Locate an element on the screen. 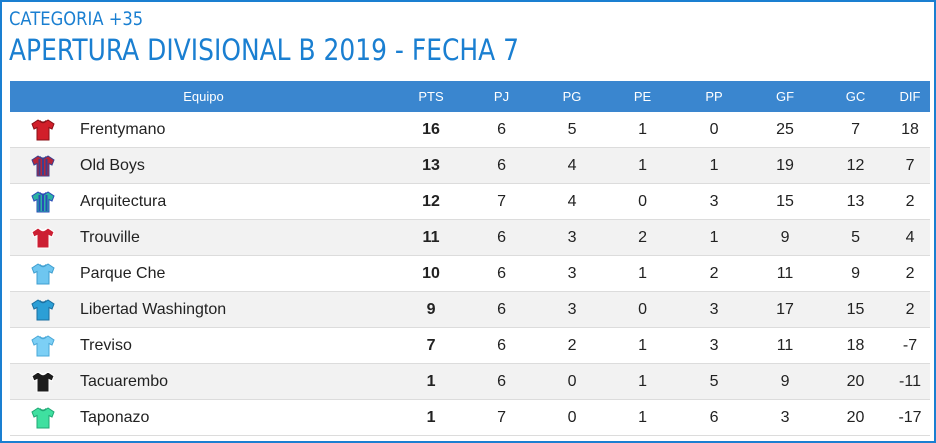 The height and width of the screenshot is (443, 936). table-row: Parque Che 10 6 3 1 2 11 9 2 is located at coordinates (470, 273).